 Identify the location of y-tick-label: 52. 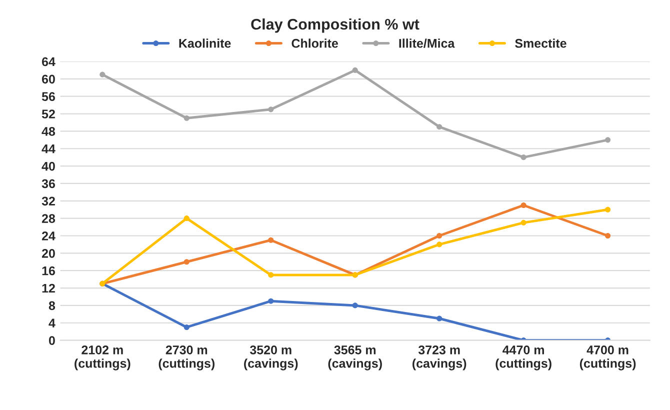
(48, 114).